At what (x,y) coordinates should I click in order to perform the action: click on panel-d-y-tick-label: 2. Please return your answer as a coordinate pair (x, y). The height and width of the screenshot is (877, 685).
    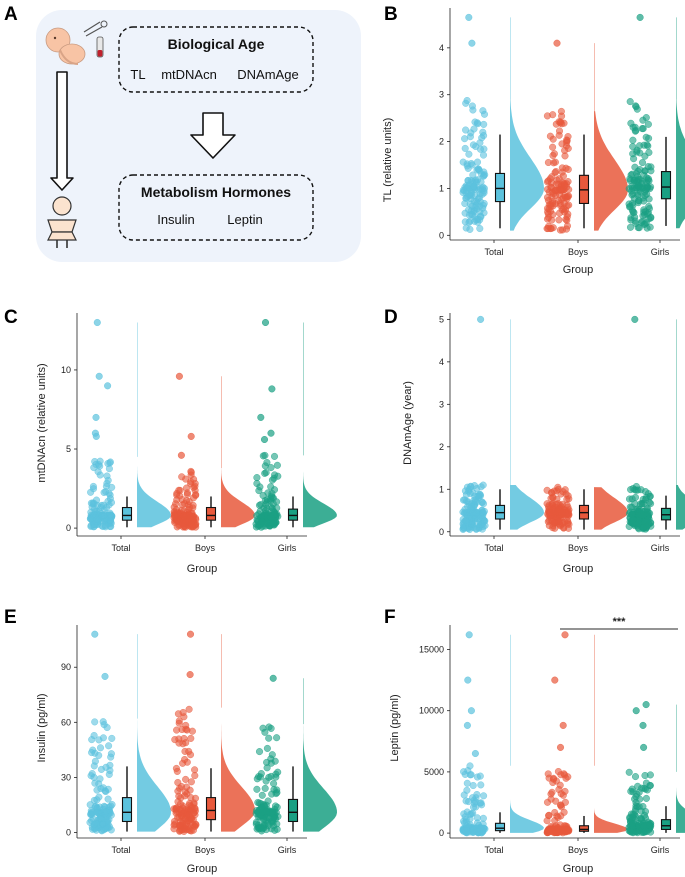
    Looking at the image, I should click on (441, 447).